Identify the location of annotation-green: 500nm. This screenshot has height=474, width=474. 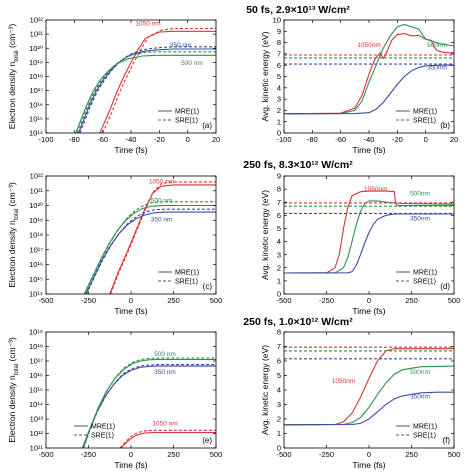
(420, 372).